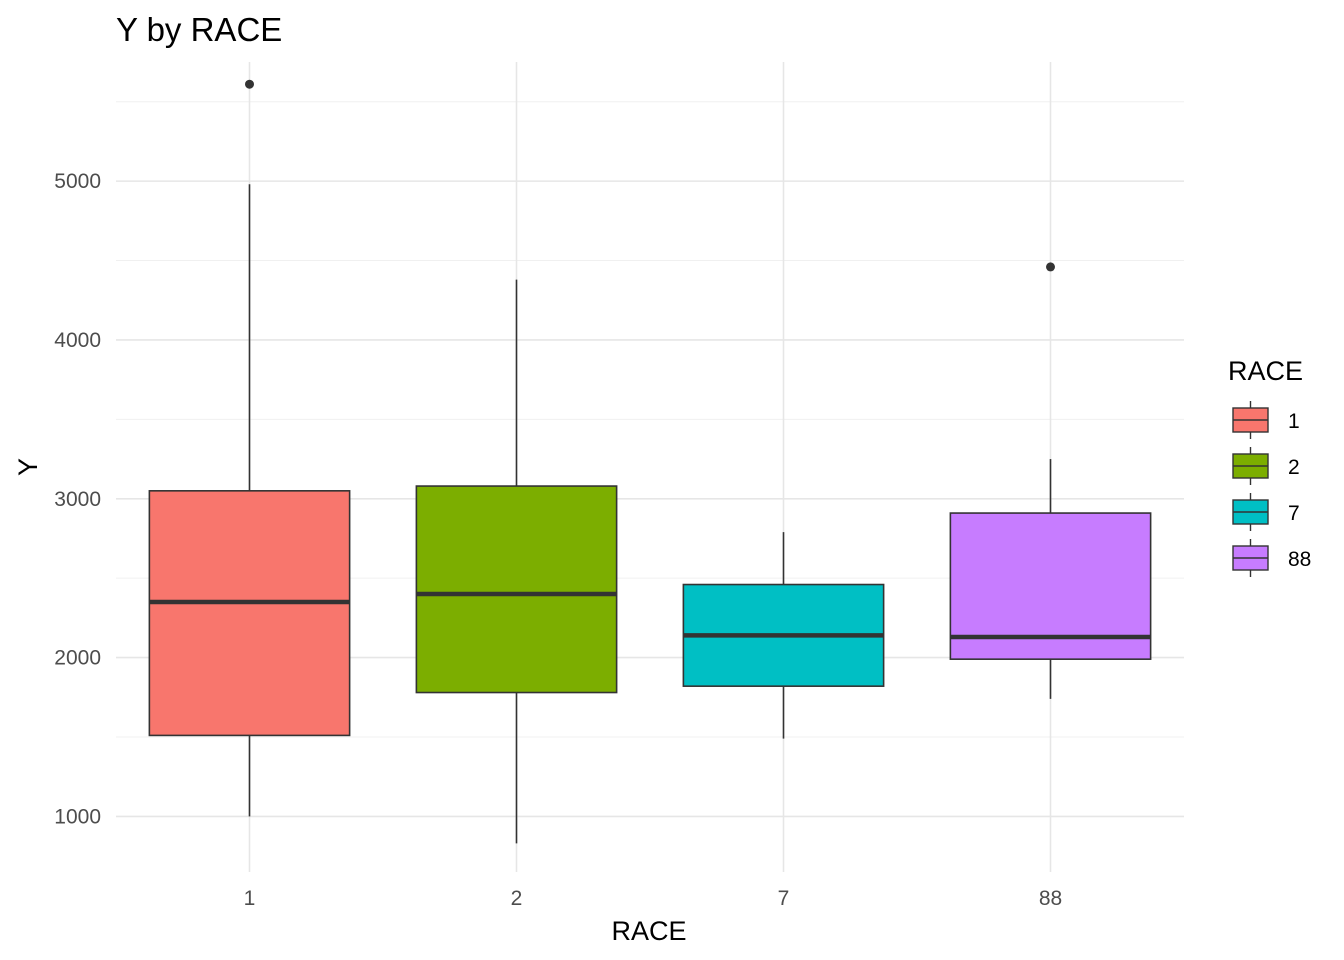  I want to click on x-tick-label: 7, so click(784, 898).